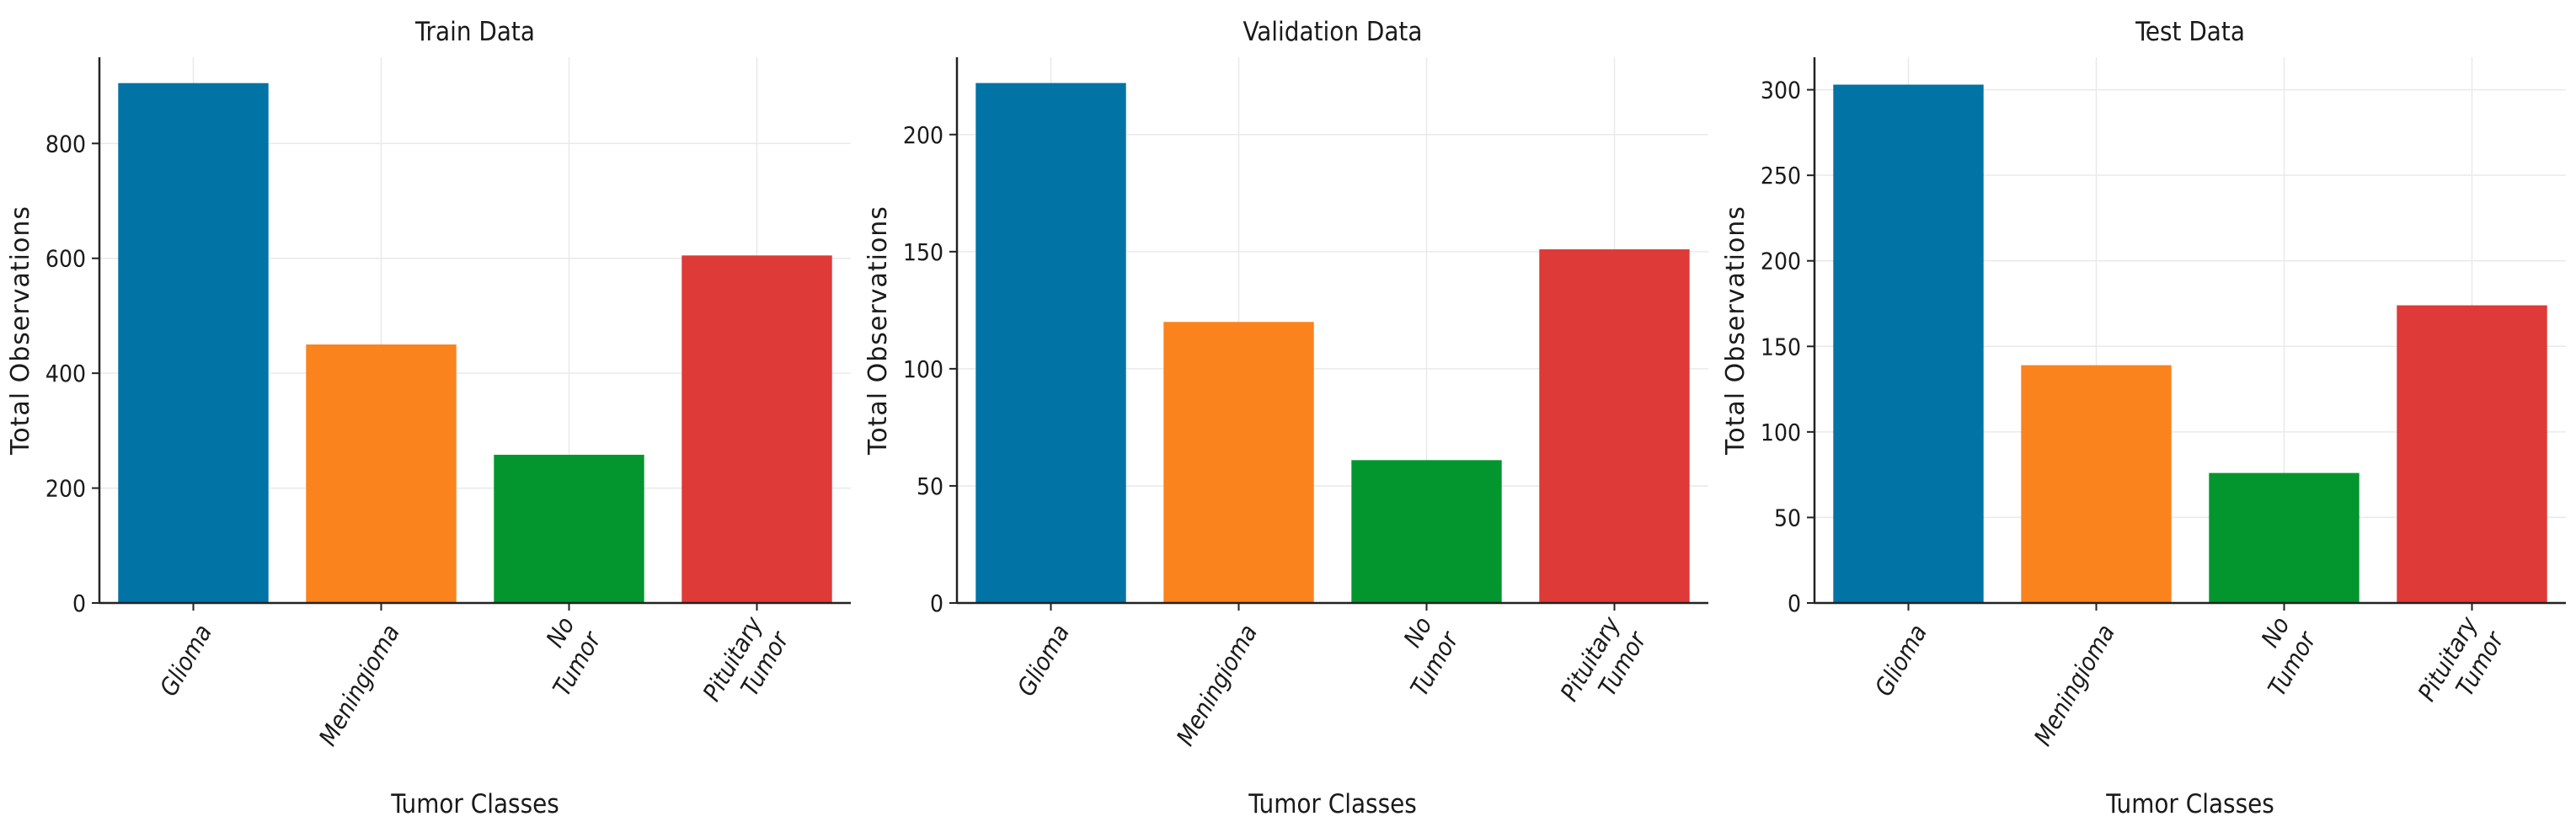 The height and width of the screenshot is (827, 2576). I want to click on chart-title: Validation Data, so click(1333, 32).